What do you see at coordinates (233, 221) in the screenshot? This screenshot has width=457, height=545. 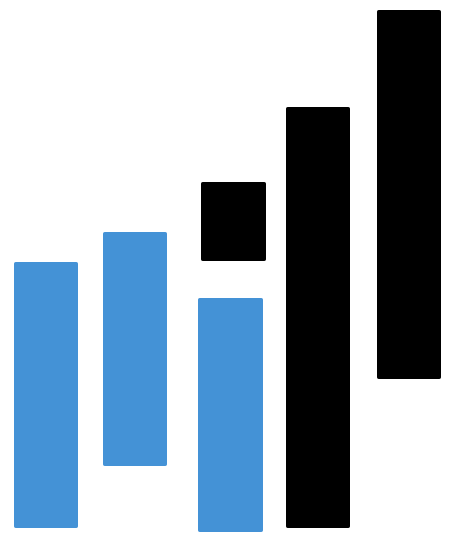 I see `logo-block-black-small` at bounding box center [233, 221].